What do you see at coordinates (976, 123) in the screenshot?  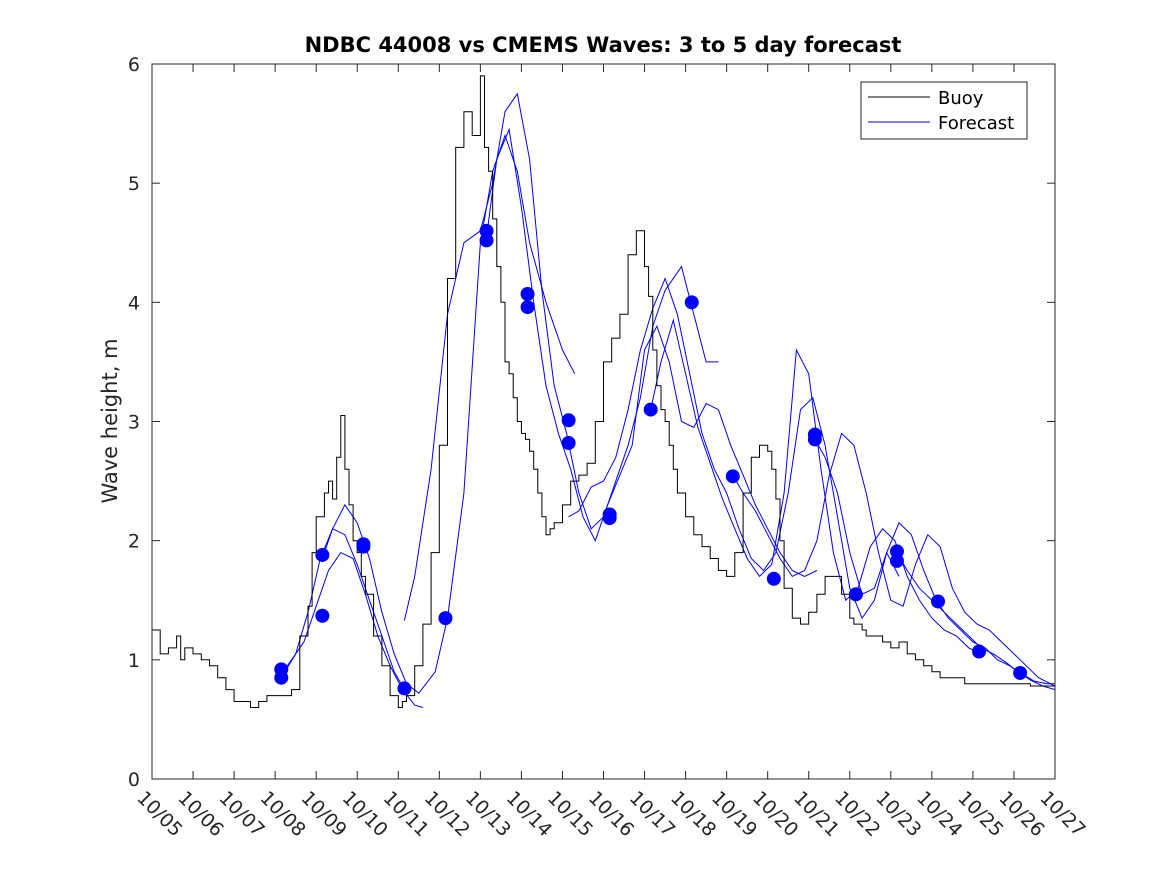 I see `legend-forecast-label: Forecast` at bounding box center [976, 123].